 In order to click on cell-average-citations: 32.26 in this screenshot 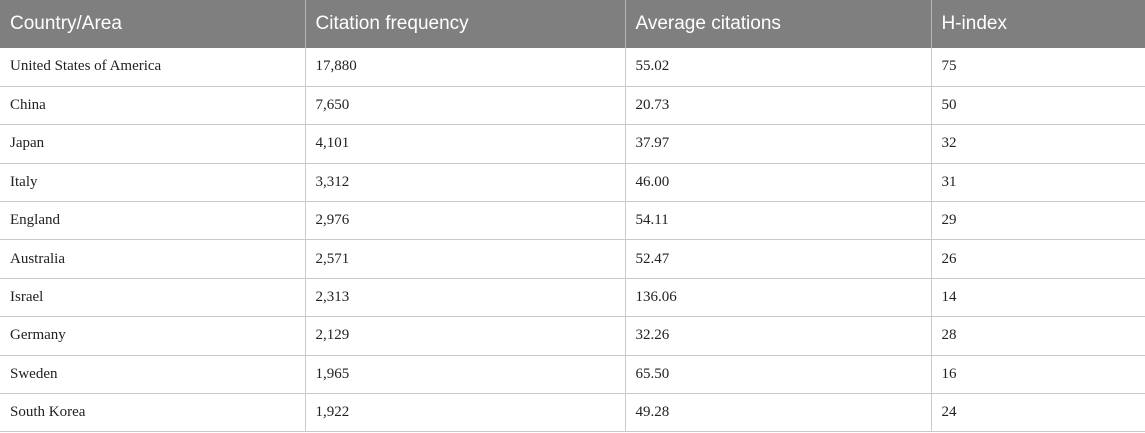, I will do `click(778, 336)`.